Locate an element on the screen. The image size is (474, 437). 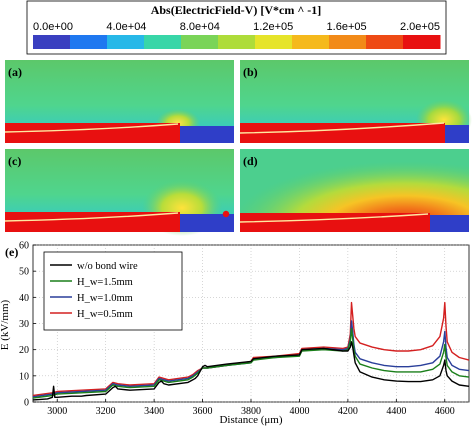
panel-d-edge is located at coordinates (334, 218).